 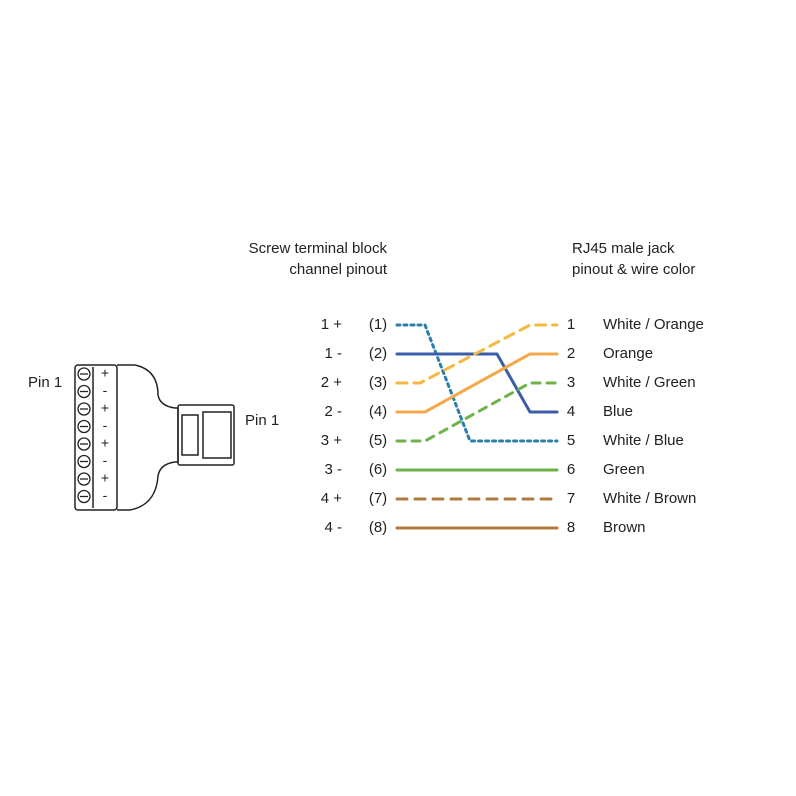 I want to click on channel-label: (6), so click(x=378, y=469).